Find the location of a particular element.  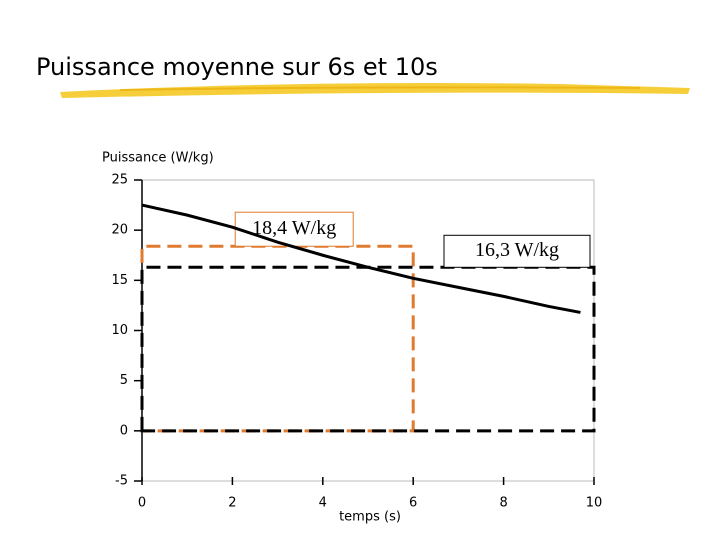

annotation-label: 18,4 W/kg is located at coordinates (294, 228).